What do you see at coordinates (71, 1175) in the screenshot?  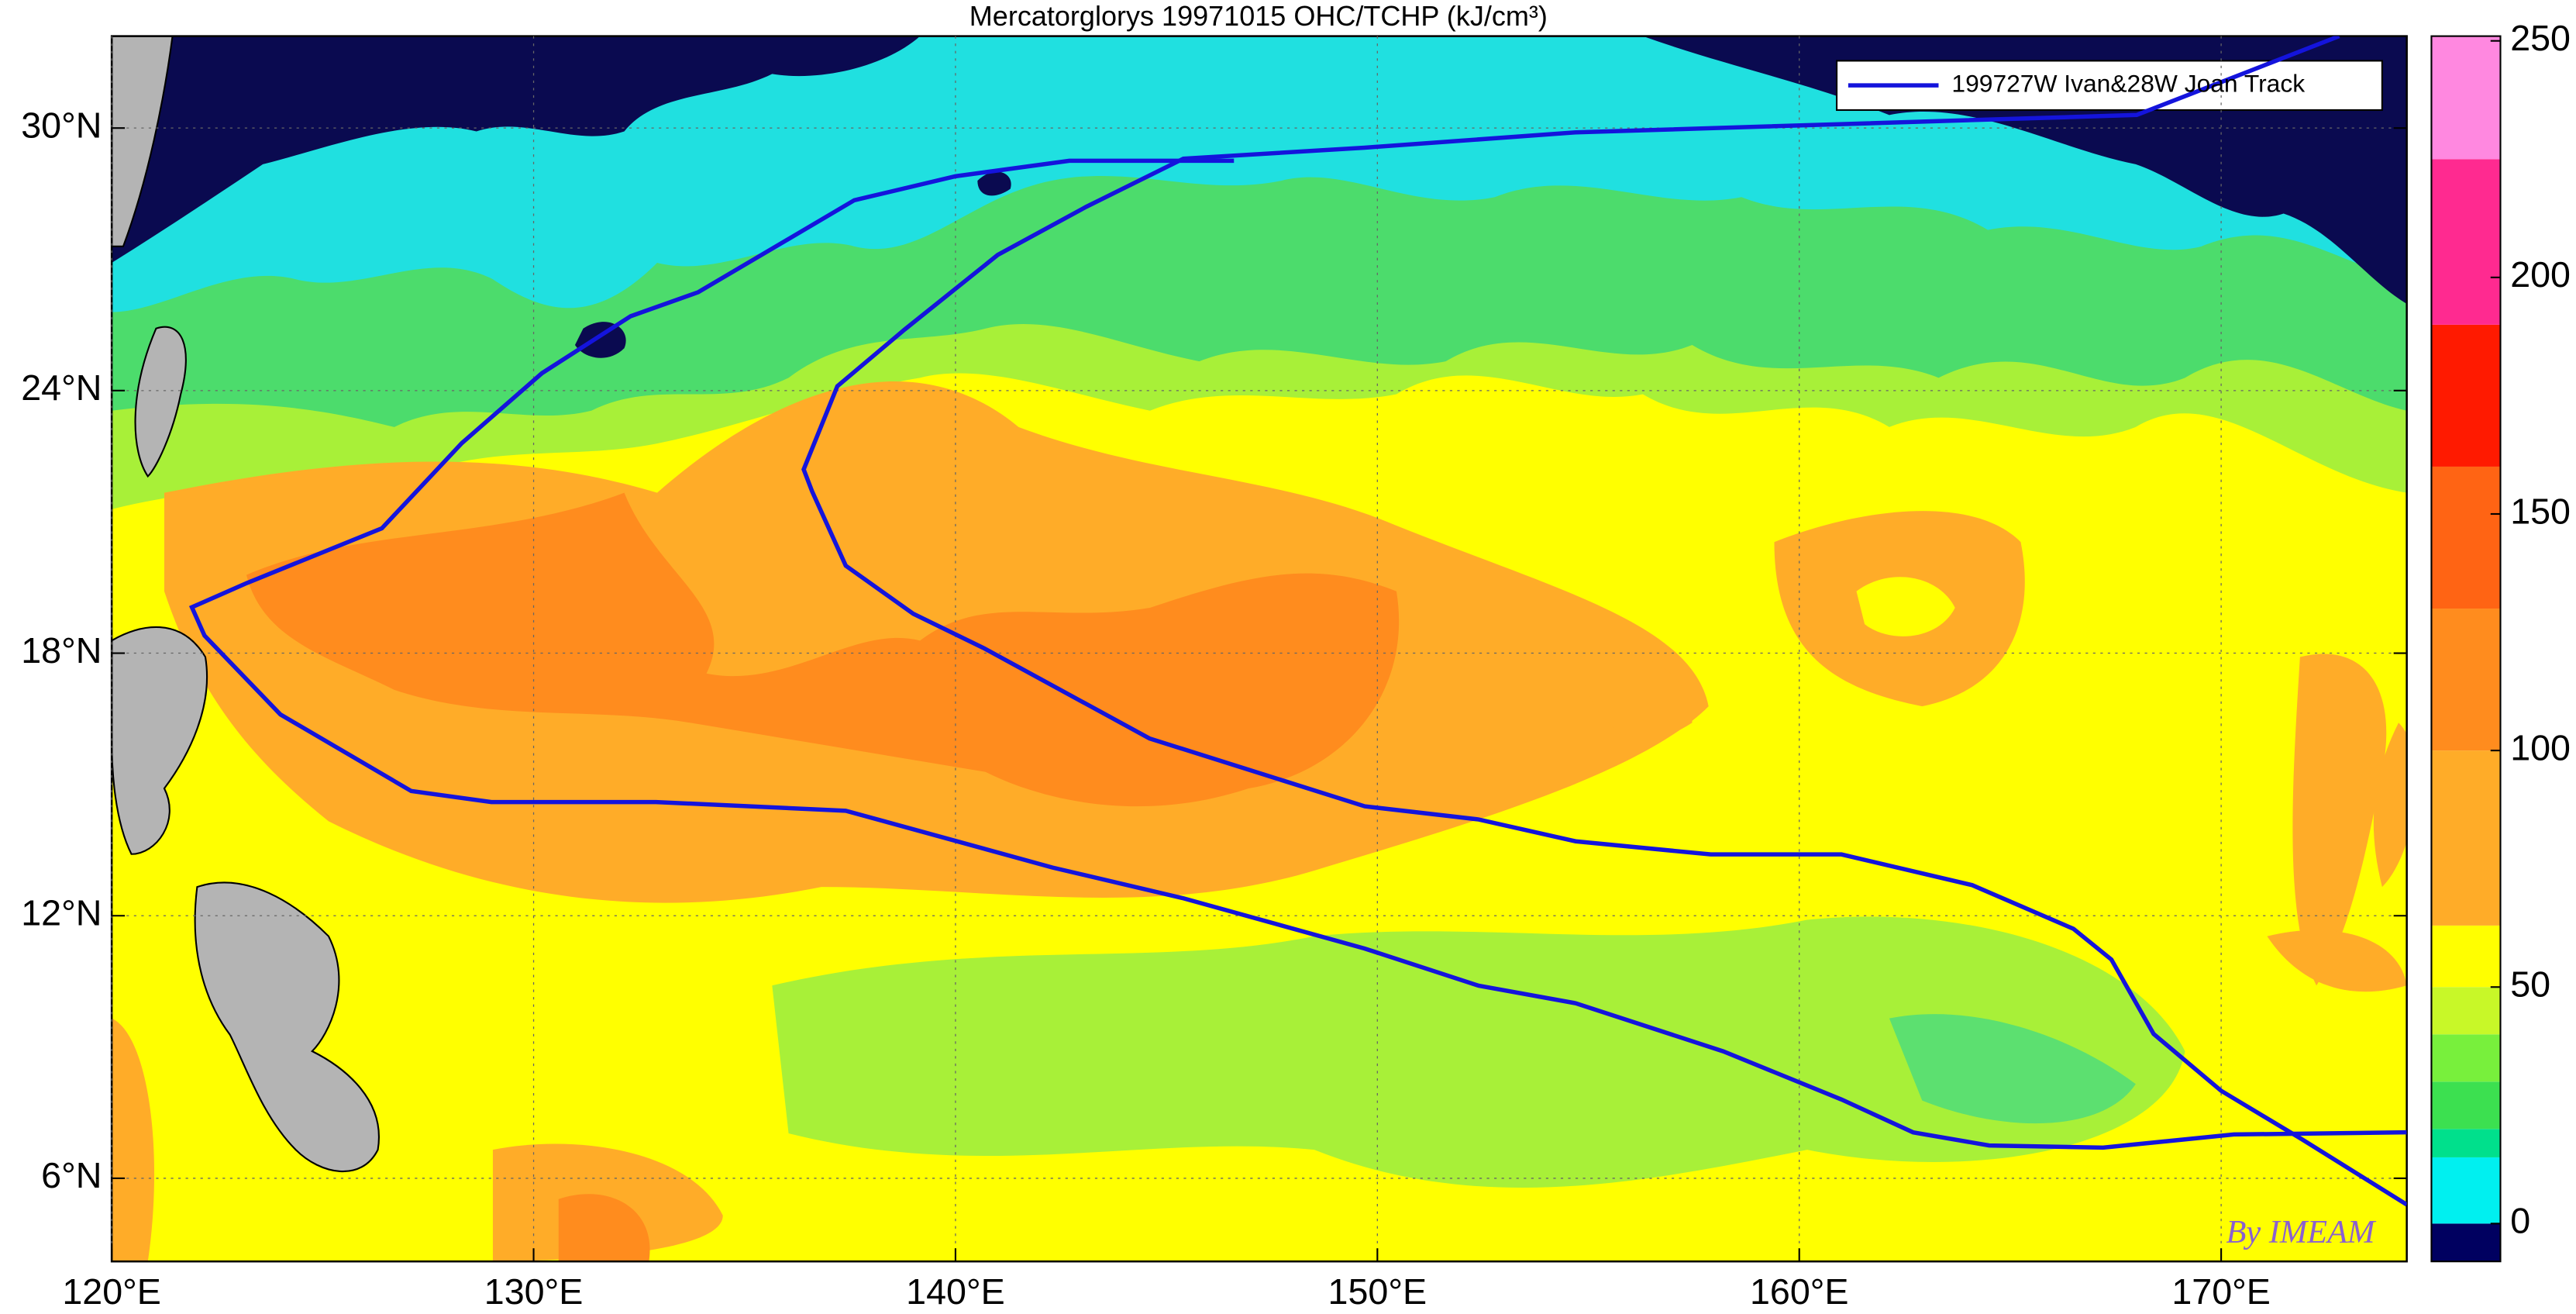 I see `y-tick-label: 6°N` at bounding box center [71, 1175].